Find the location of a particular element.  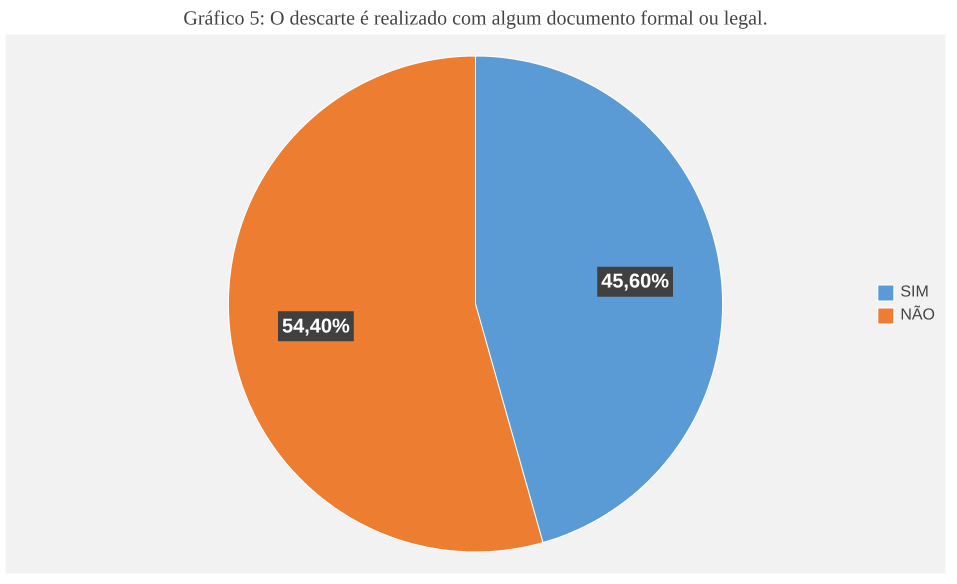

legend-label: NÃO is located at coordinates (917, 315).